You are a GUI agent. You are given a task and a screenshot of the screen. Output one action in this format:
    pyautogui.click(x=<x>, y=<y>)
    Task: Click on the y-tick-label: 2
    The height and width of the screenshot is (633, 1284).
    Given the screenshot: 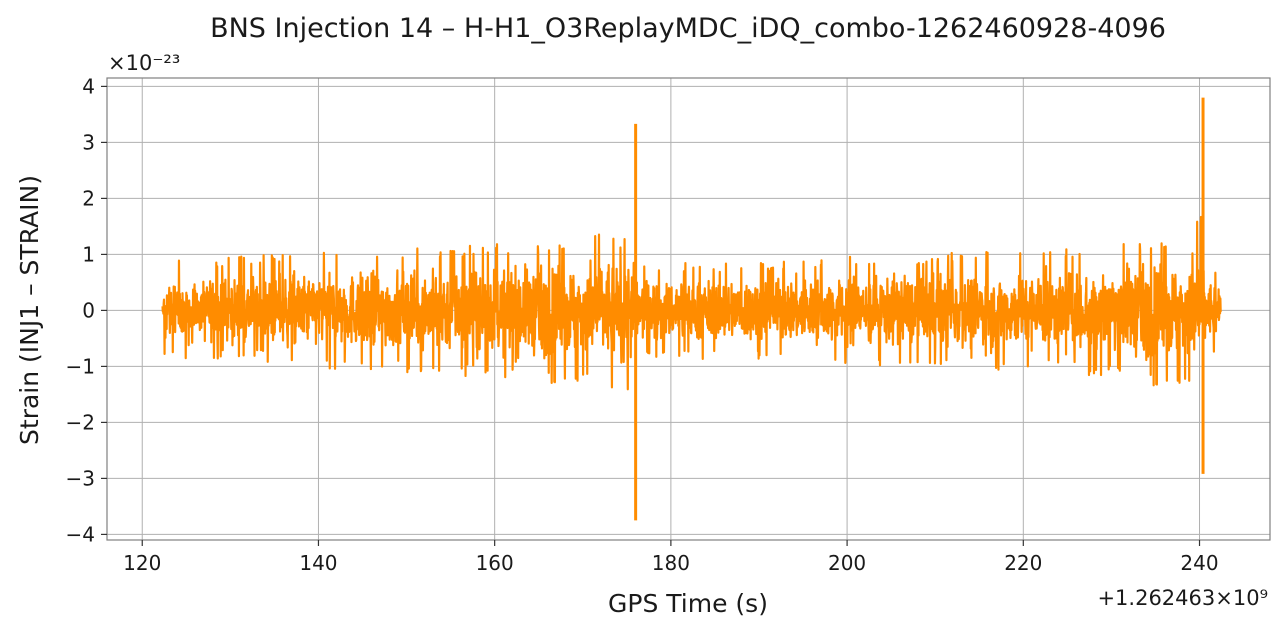 What is the action you would take?
    pyautogui.click(x=88, y=198)
    